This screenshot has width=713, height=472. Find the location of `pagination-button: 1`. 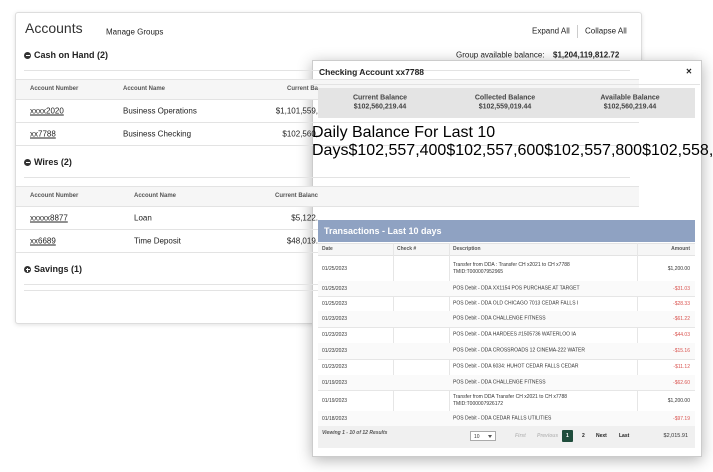

pagination-button: 1 is located at coordinates (567, 436).